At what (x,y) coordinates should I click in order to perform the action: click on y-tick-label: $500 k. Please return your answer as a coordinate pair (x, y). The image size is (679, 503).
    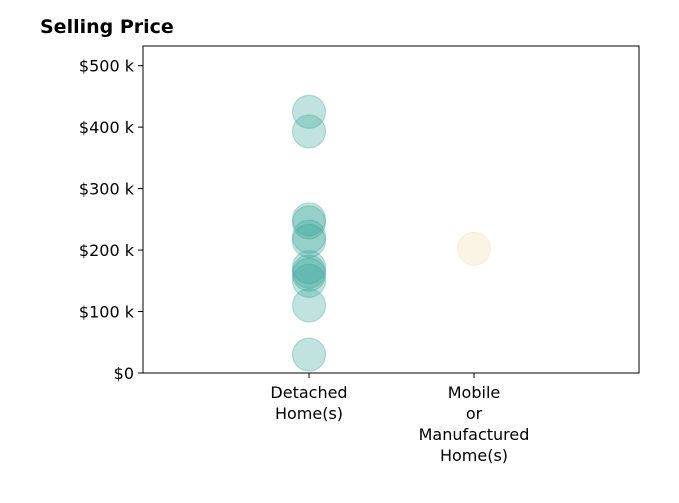
    Looking at the image, I should click on (107, 66).